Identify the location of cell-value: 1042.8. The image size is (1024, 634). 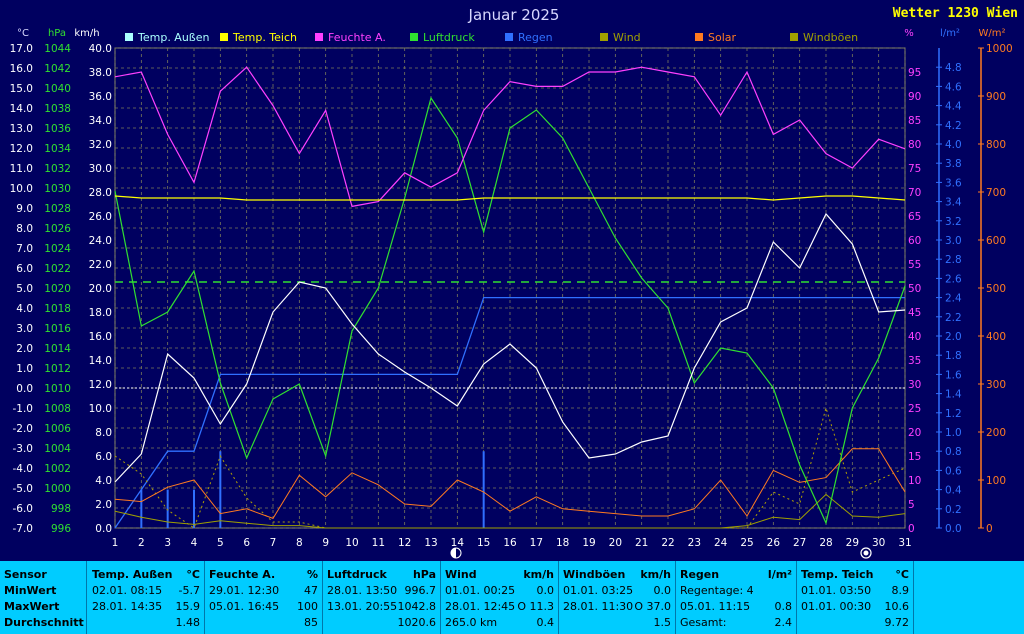
(417, 606).